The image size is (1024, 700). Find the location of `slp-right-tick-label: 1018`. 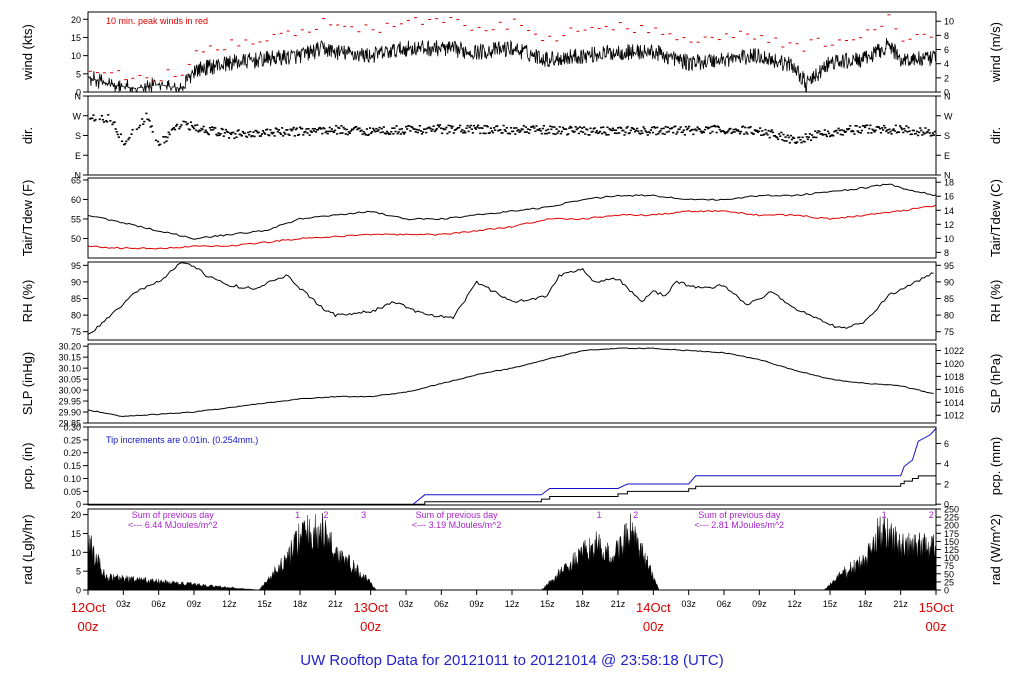

slp-right-tick-label: 1018 is located at coordinates (954, 377).